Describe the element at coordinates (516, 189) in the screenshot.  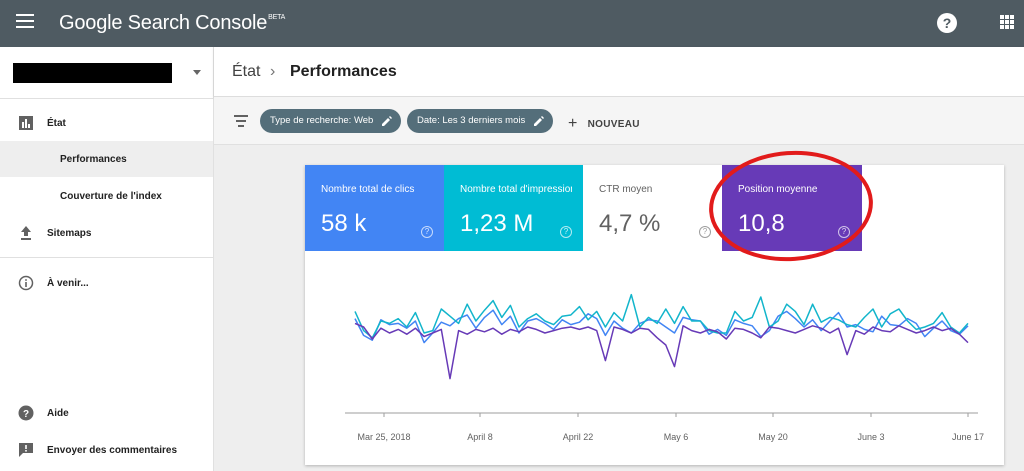
I see `metric-label: Nombre total d'impressions` at that location.